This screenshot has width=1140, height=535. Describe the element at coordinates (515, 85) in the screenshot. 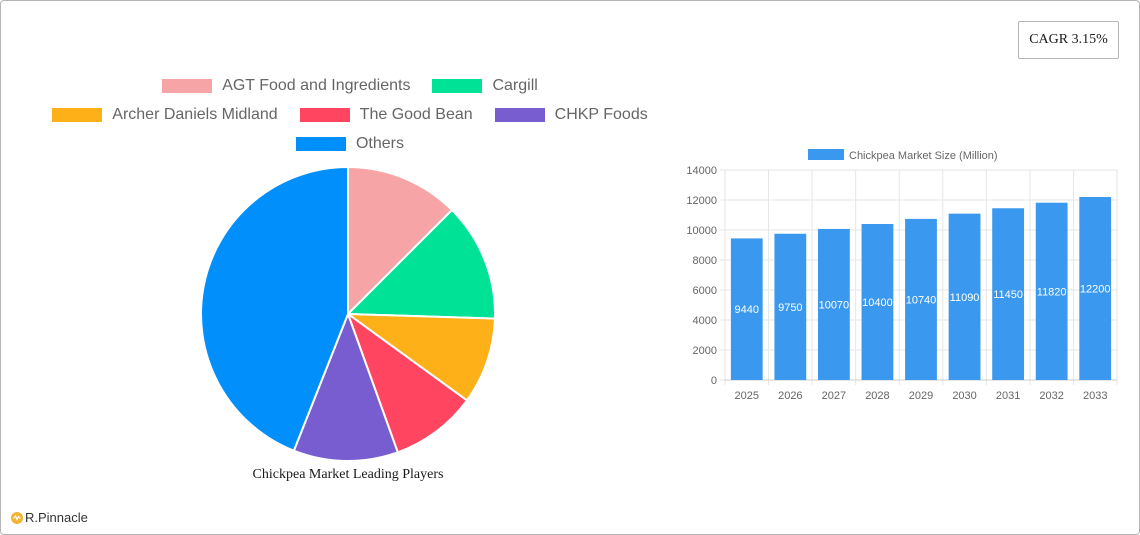

I see `legend-label: Cargill` at that location.